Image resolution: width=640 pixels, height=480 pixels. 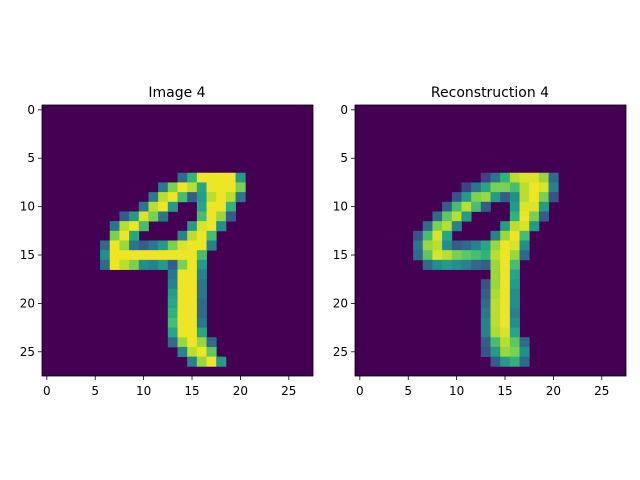 What do you see at coordinates (27, 352) in the screenshot?
I see `y-tick-label: 25` at bounding box center [27, 352].